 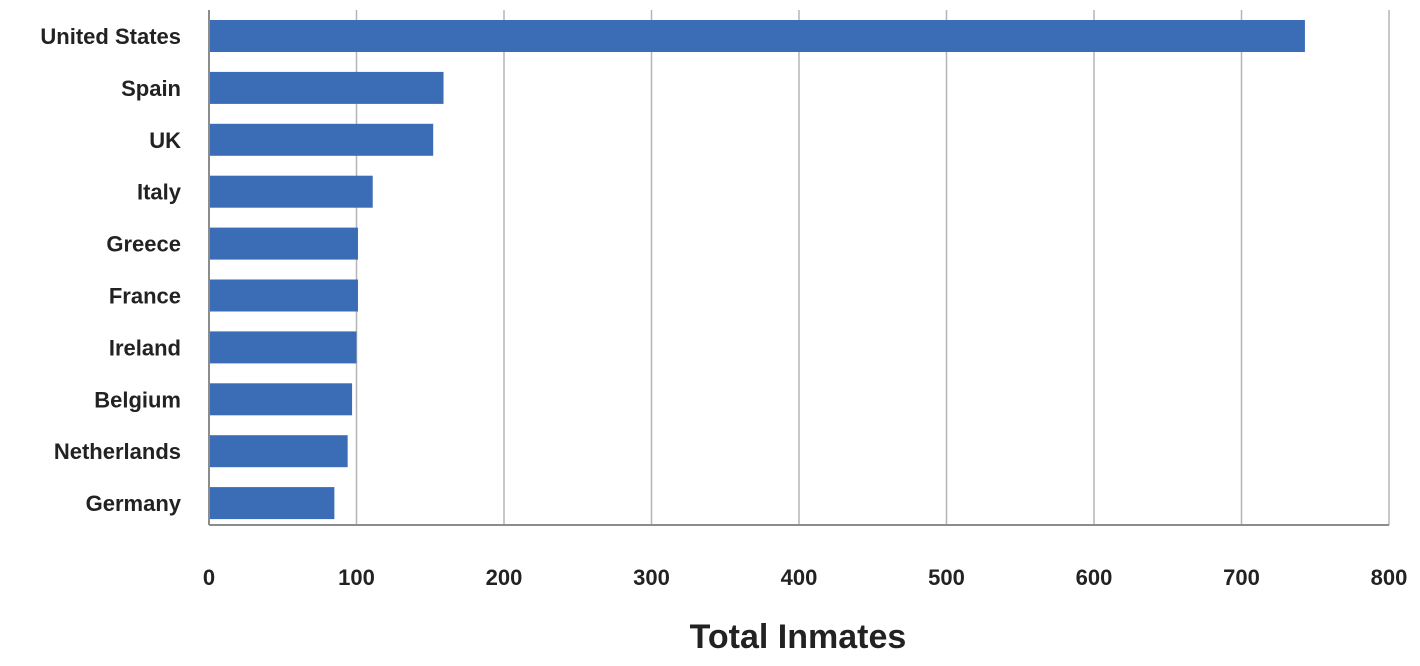 What do you see at coordinates (145, 347) in the screenshot?
I see `category-label: Ireland` at bounding box center [145, 347].